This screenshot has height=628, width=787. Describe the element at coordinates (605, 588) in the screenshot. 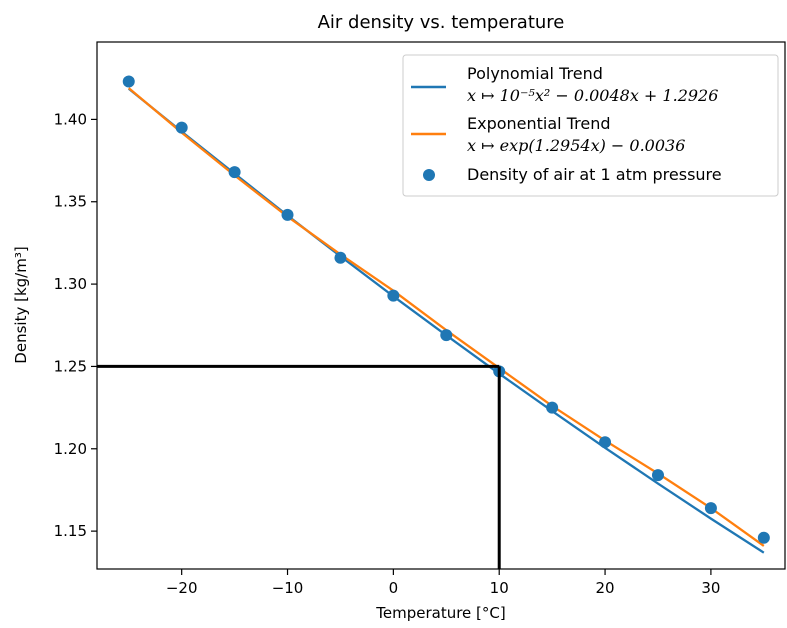

I see `x-tick-label: 20` at that location.